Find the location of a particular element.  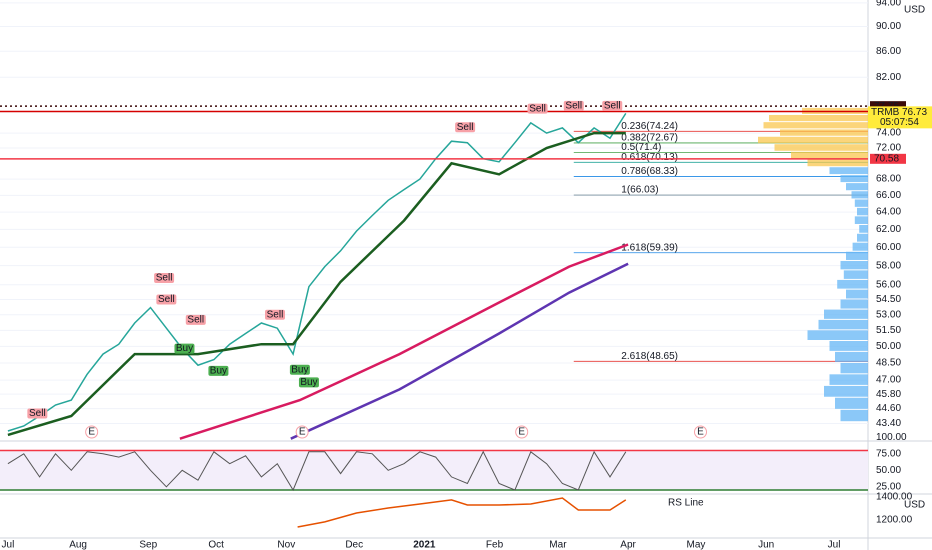

price-tag-label: 77.75 is located at coordinates (886, 106).